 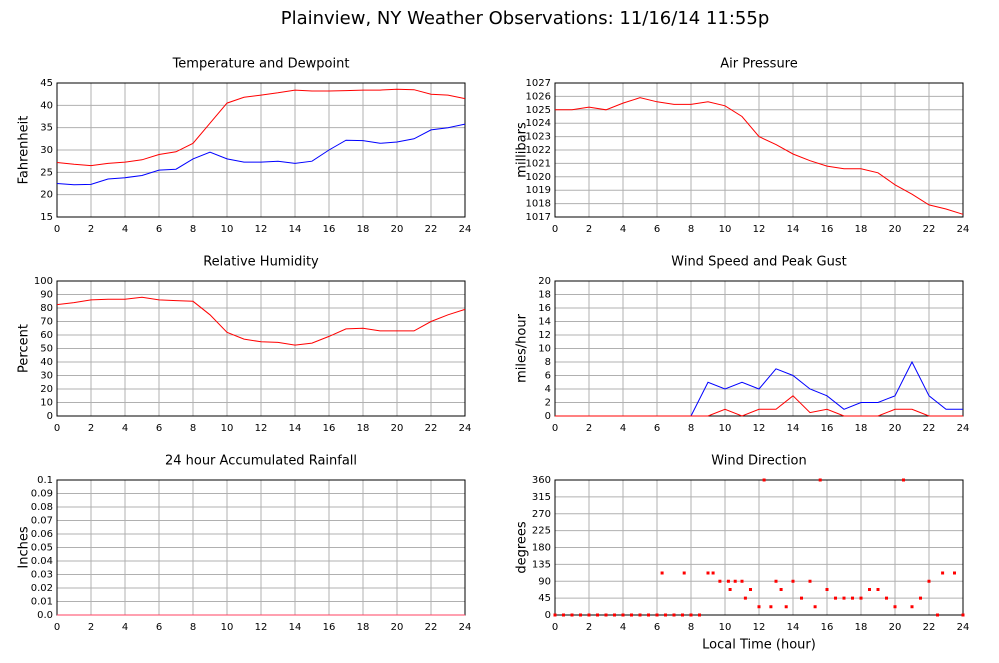 What do you see at coordinates (538, 110) in the screenshot?
I see `y-tick-label: 1025` at bounding box center [538, 110].